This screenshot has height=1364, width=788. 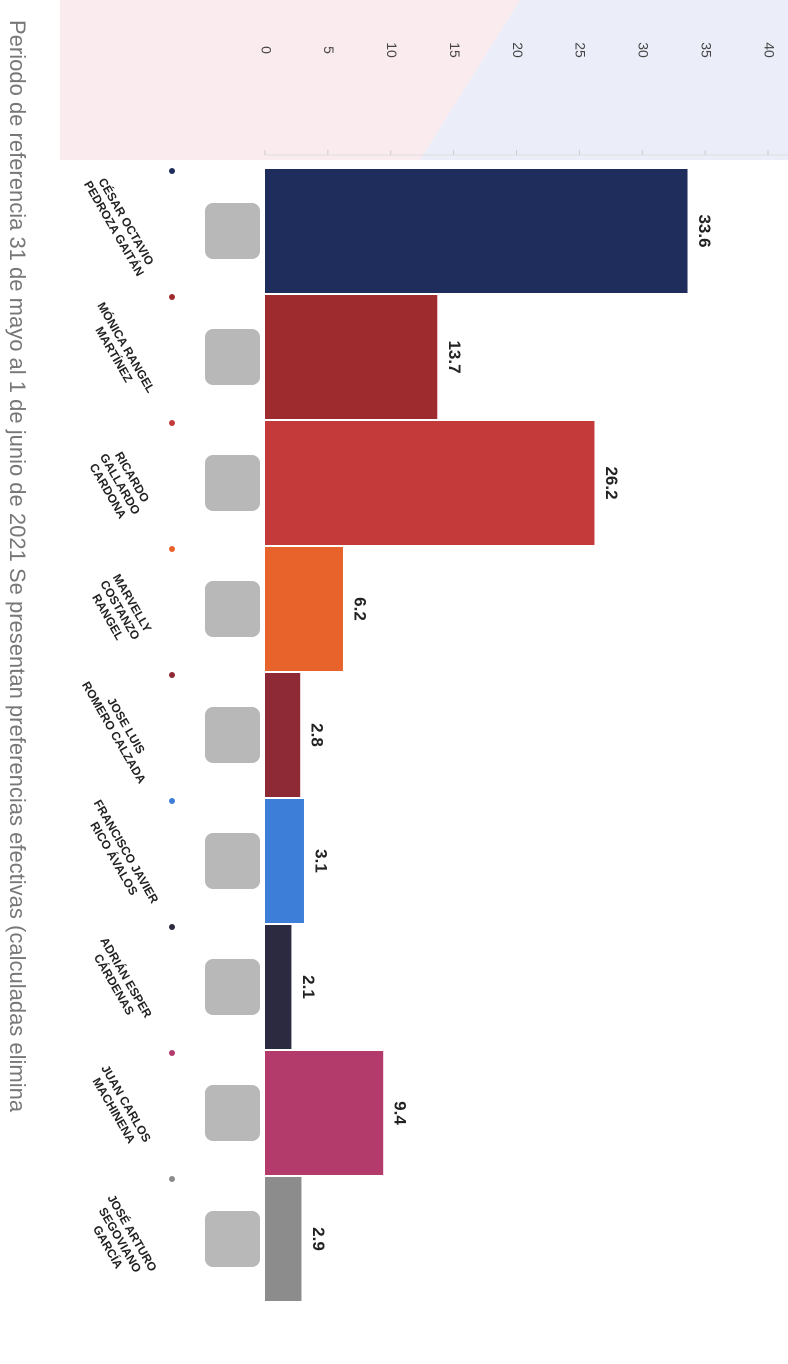 What do you see at coordinates (308, 987) in the screenshot?
I see `value-label: 2.1` at bounding box center [308, 987].